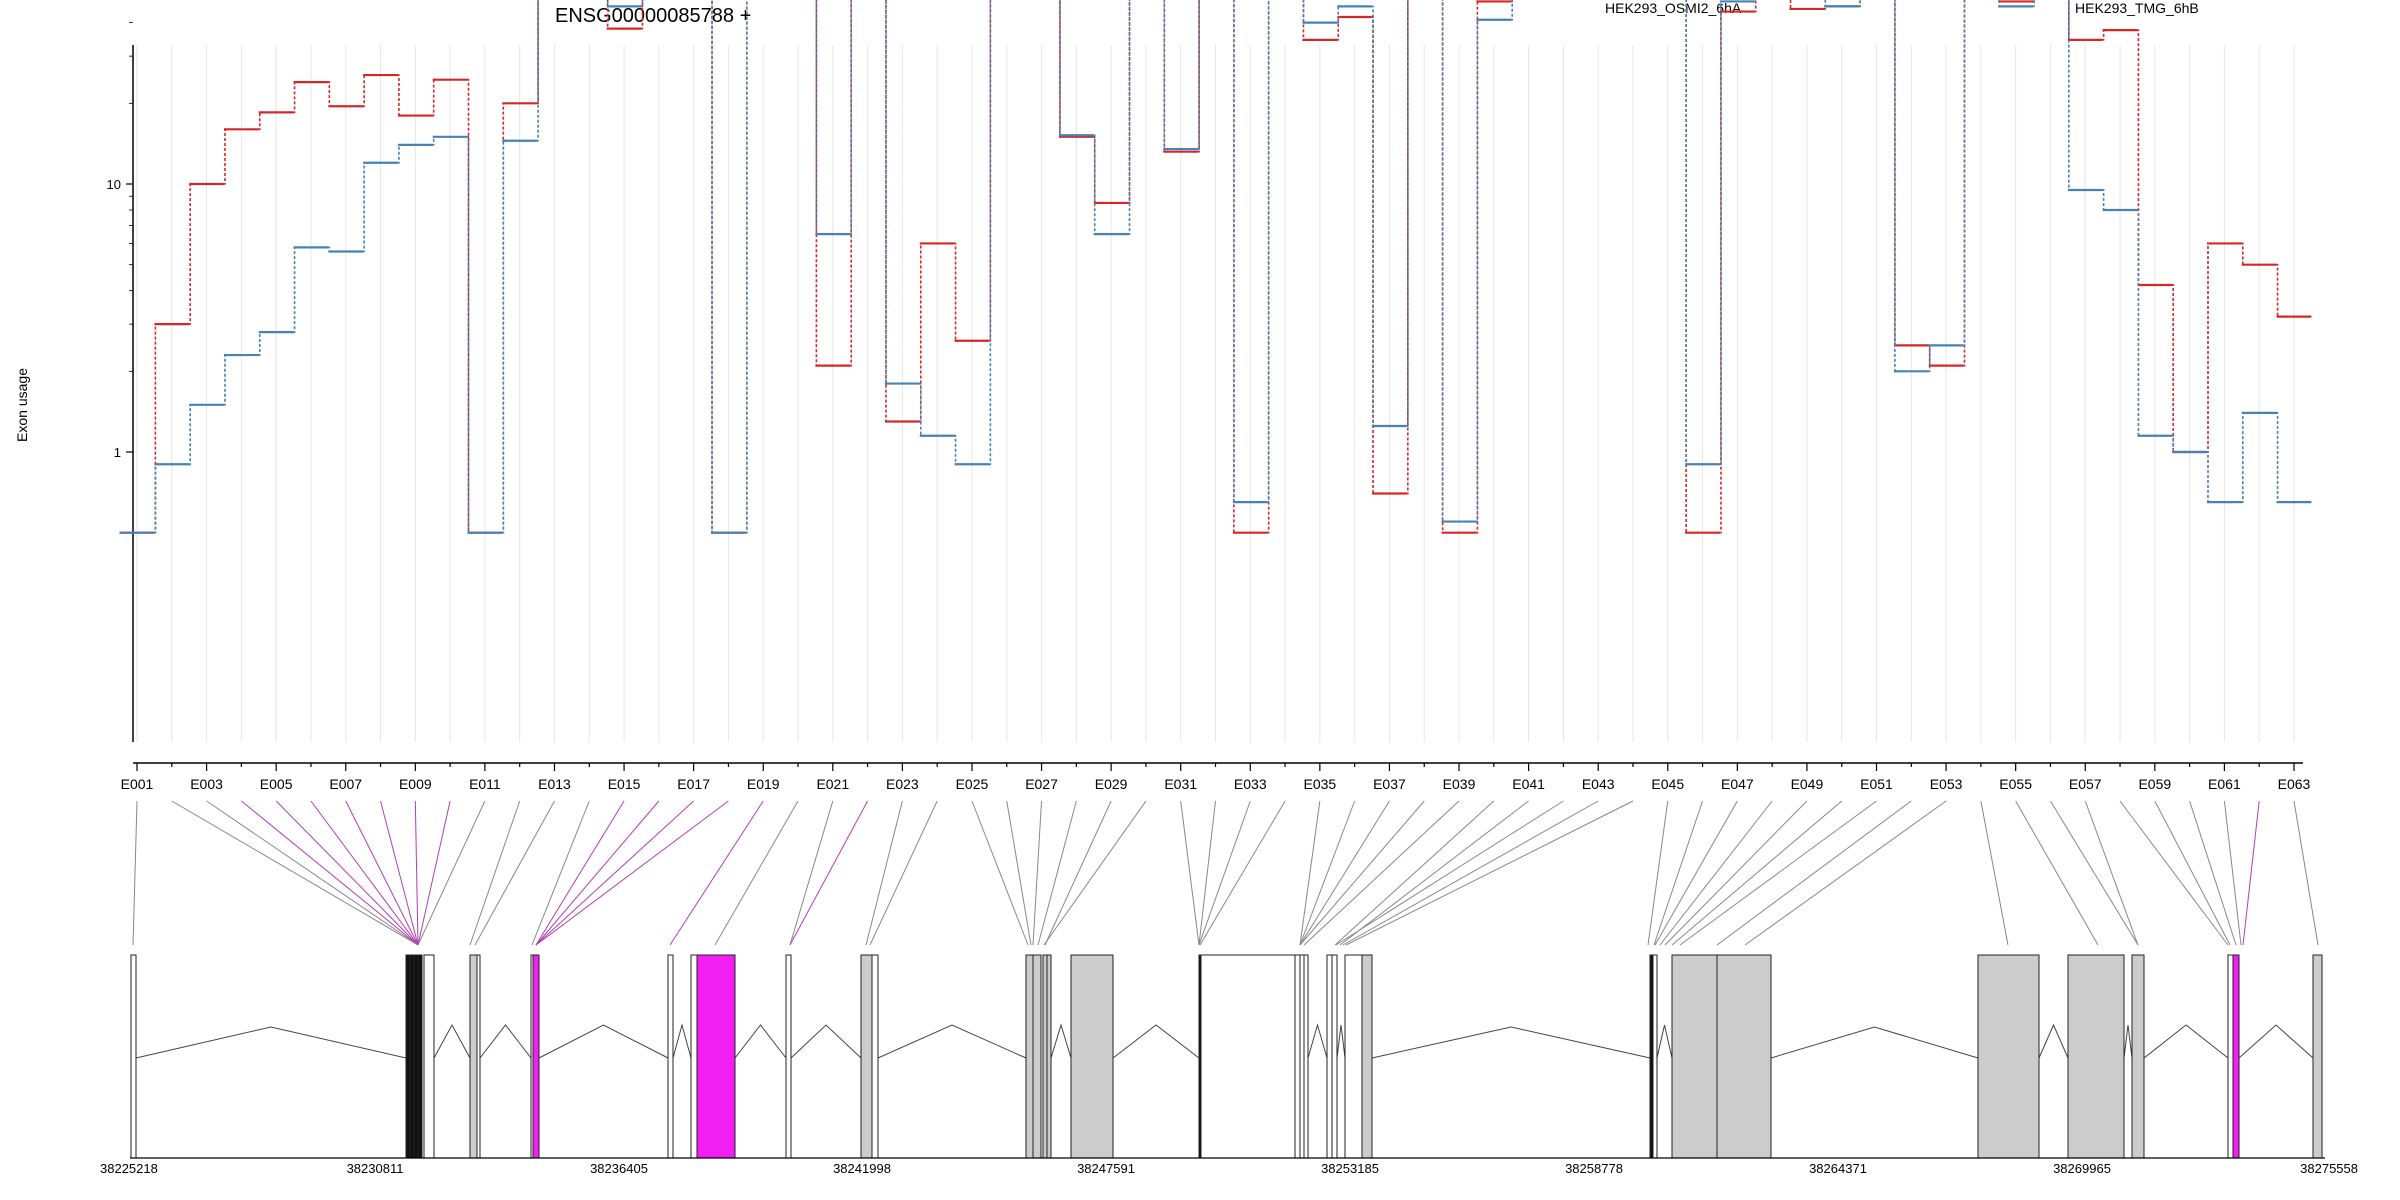 The height and width of the screenshot is (1200, 2400). Describe the element at coordinates (554, 784) in the screenshot. I see `x-tick-label: E013` at that location.